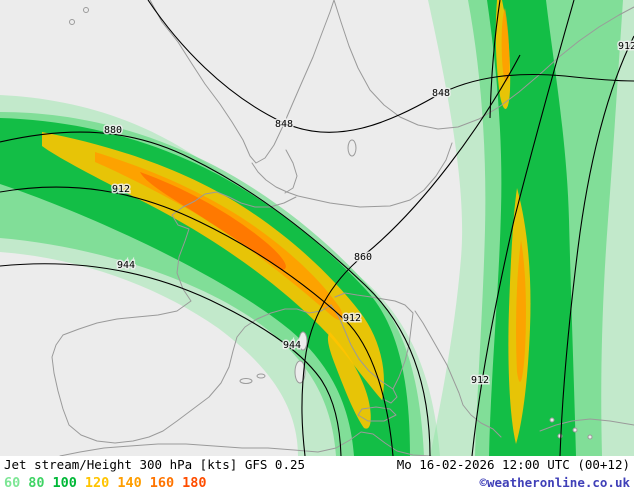  I want to click on scale-value-140: 140, so click(129, 483).